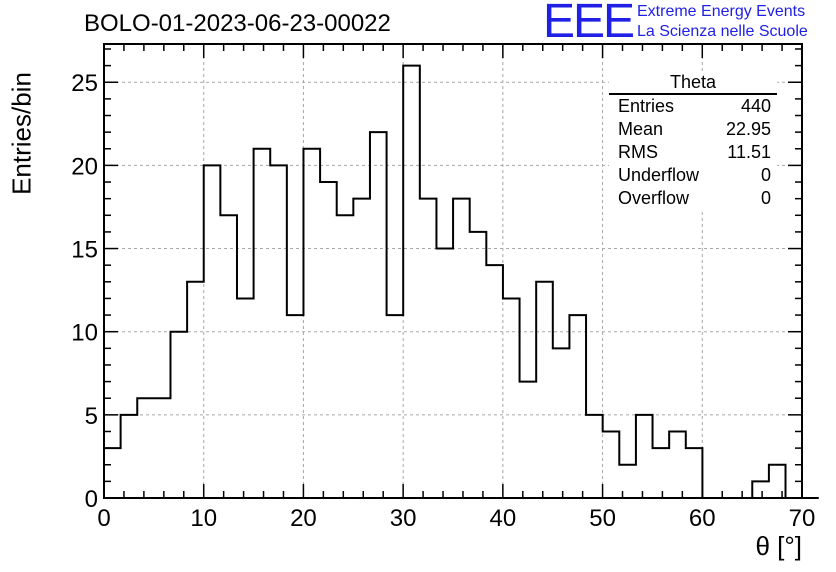  I want to click on stats-label: Mean, so click(641, 129).